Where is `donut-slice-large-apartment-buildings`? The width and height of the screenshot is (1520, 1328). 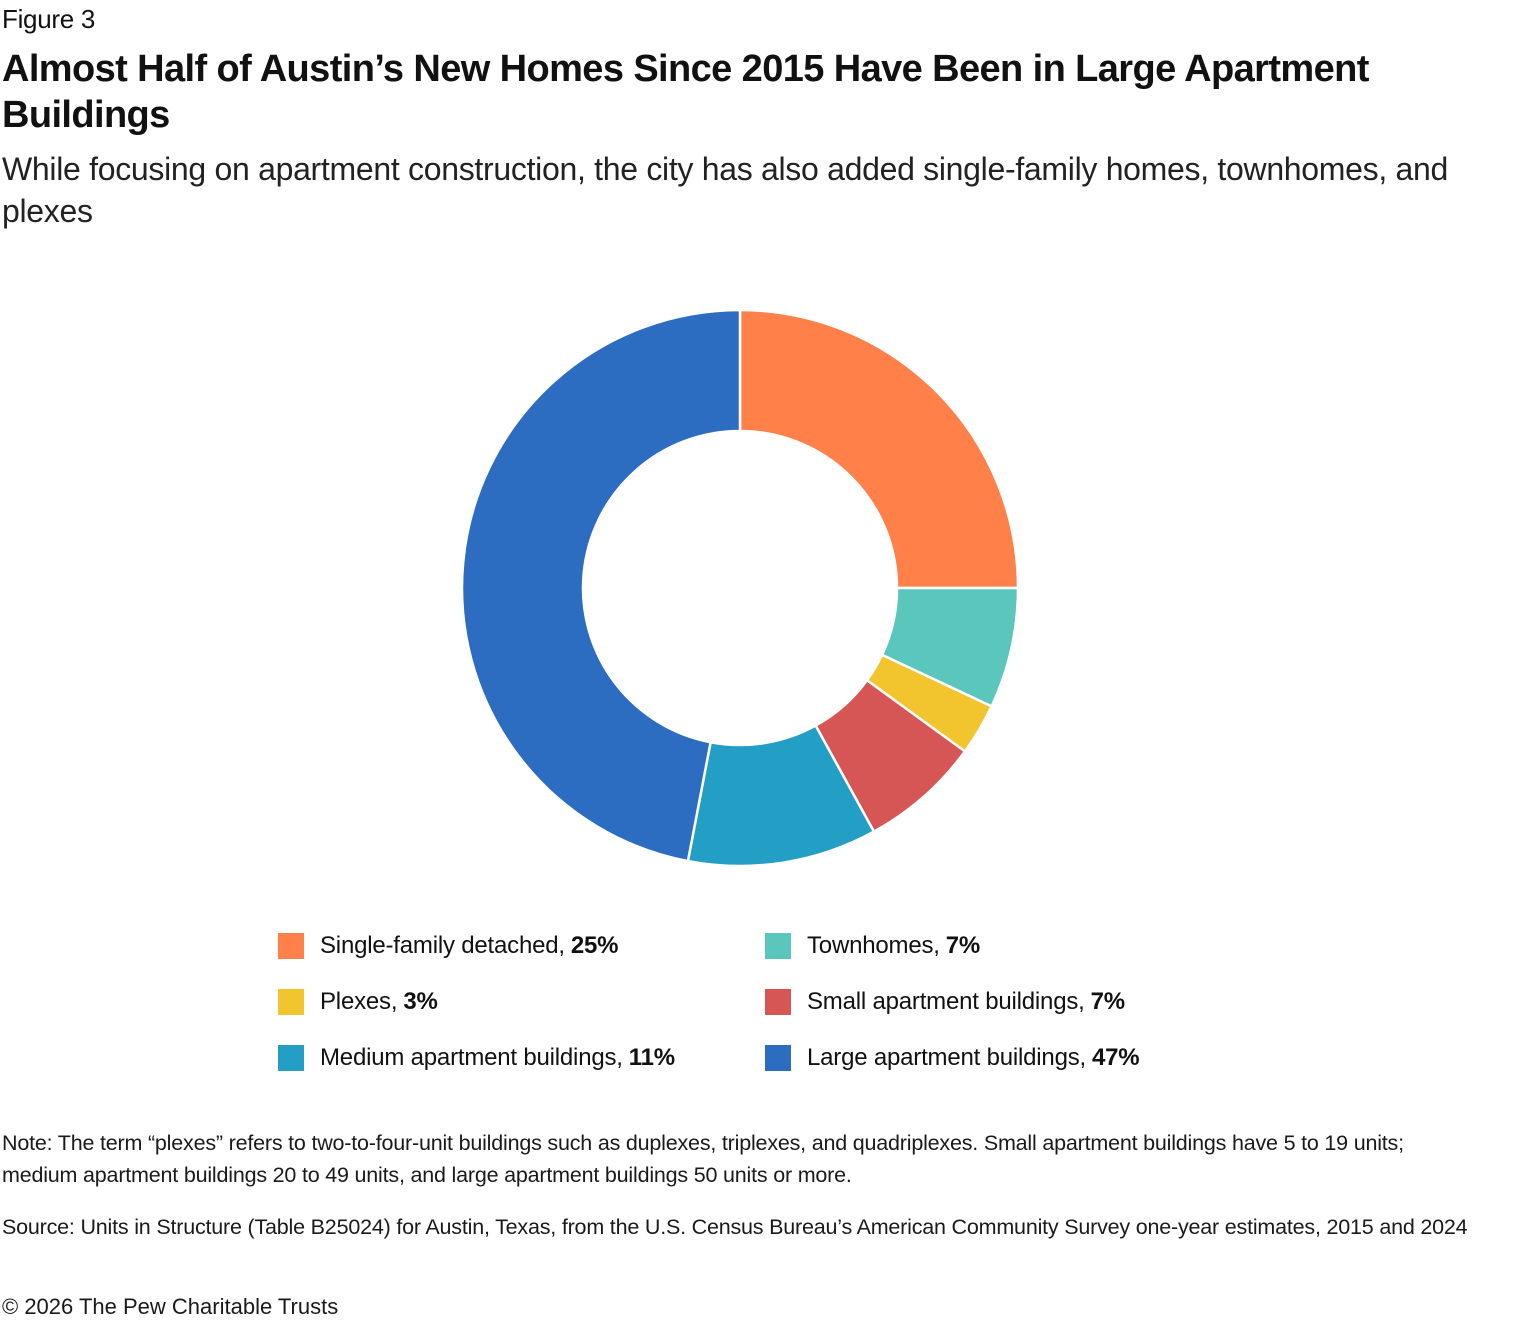 donut-slice-large-apartment-buildings is located at coordinates (601, 585).